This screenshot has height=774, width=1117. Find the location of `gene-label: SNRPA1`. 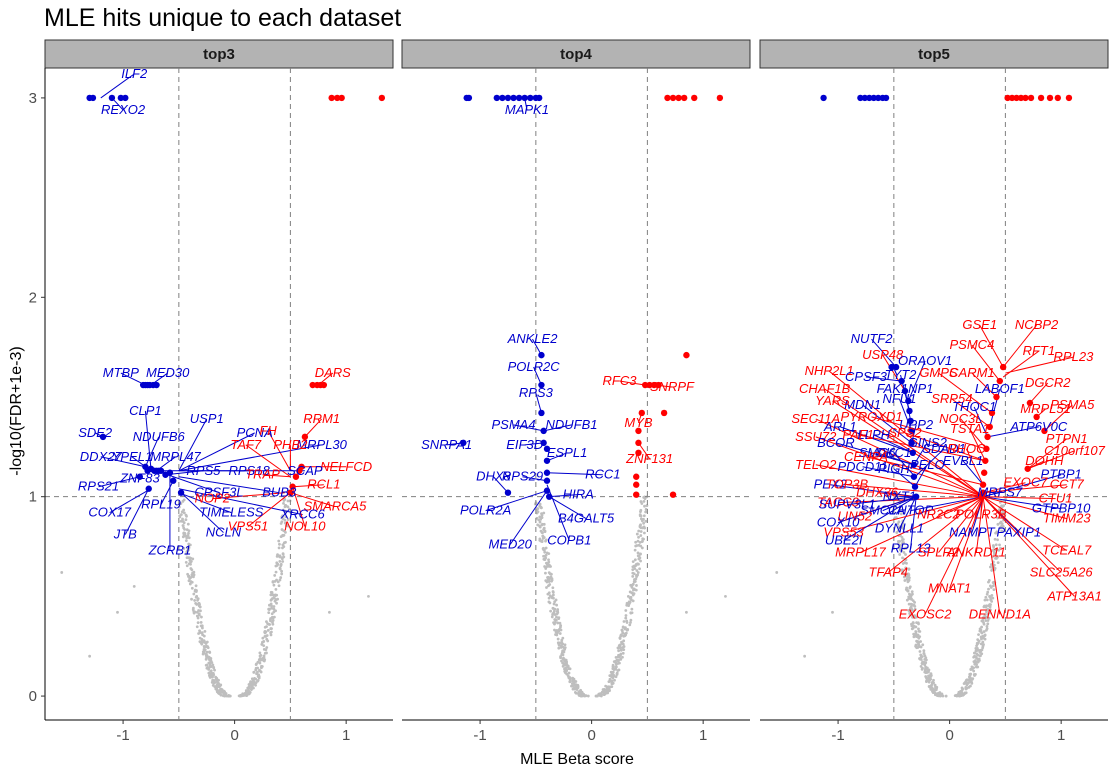

gene-label: SNRPA1 is located at coordinates (446, 444).